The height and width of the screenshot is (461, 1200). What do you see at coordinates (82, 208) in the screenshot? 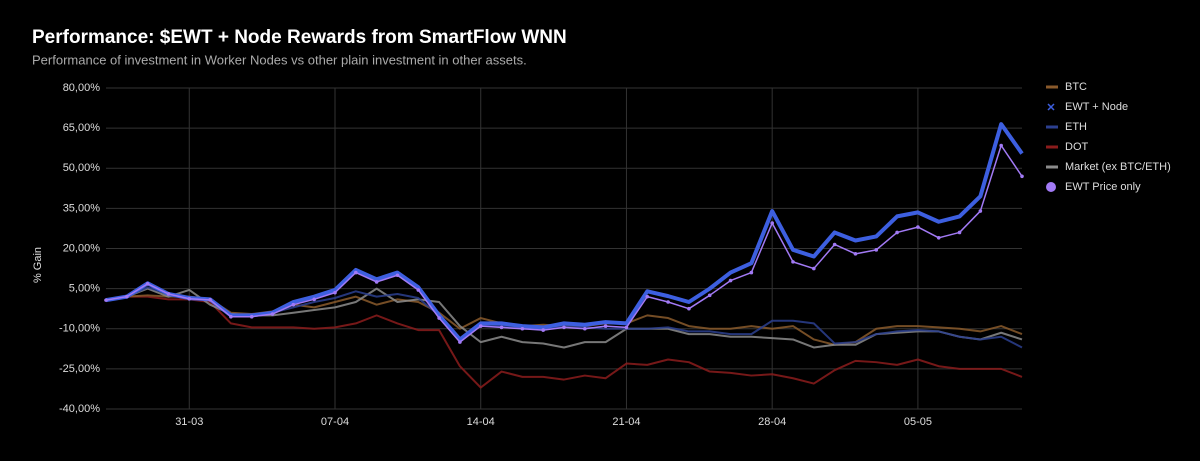
I see `y-tick-label: 35,00%` at bounding box center [82, 208].